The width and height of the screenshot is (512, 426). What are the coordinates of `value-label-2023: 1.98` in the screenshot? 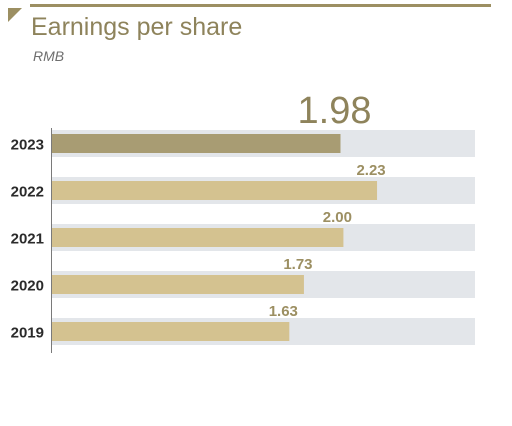 It's located at (335, 111).